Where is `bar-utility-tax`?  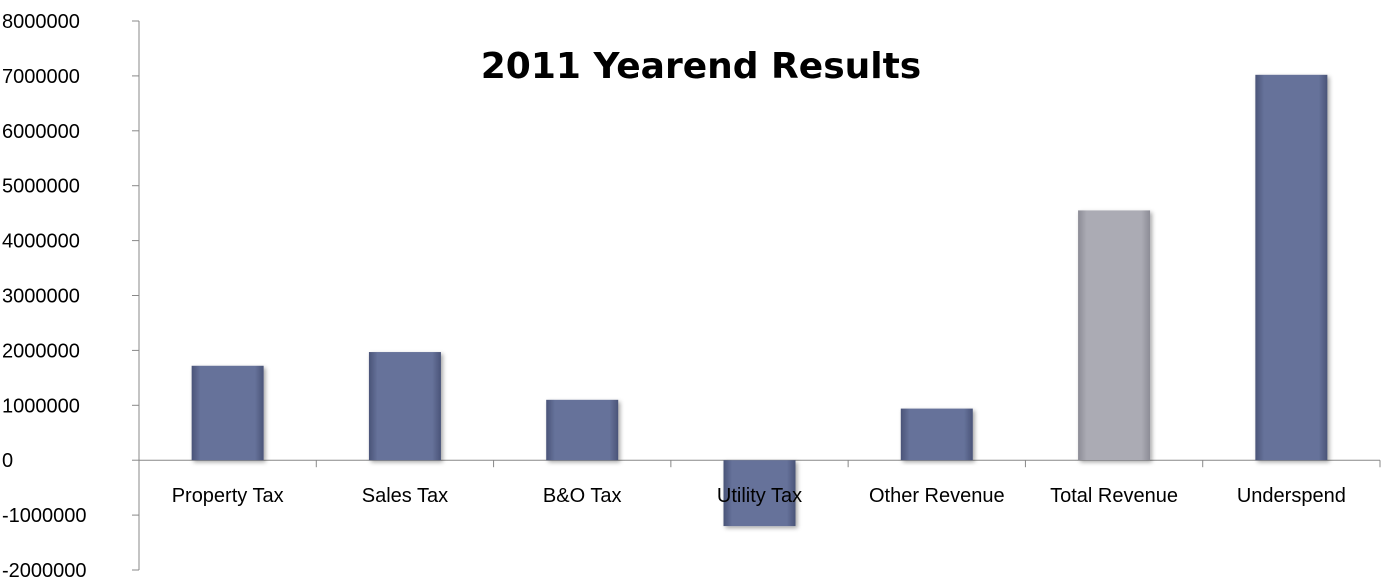
bar-utility-tax is located at coordinates (759, 493).